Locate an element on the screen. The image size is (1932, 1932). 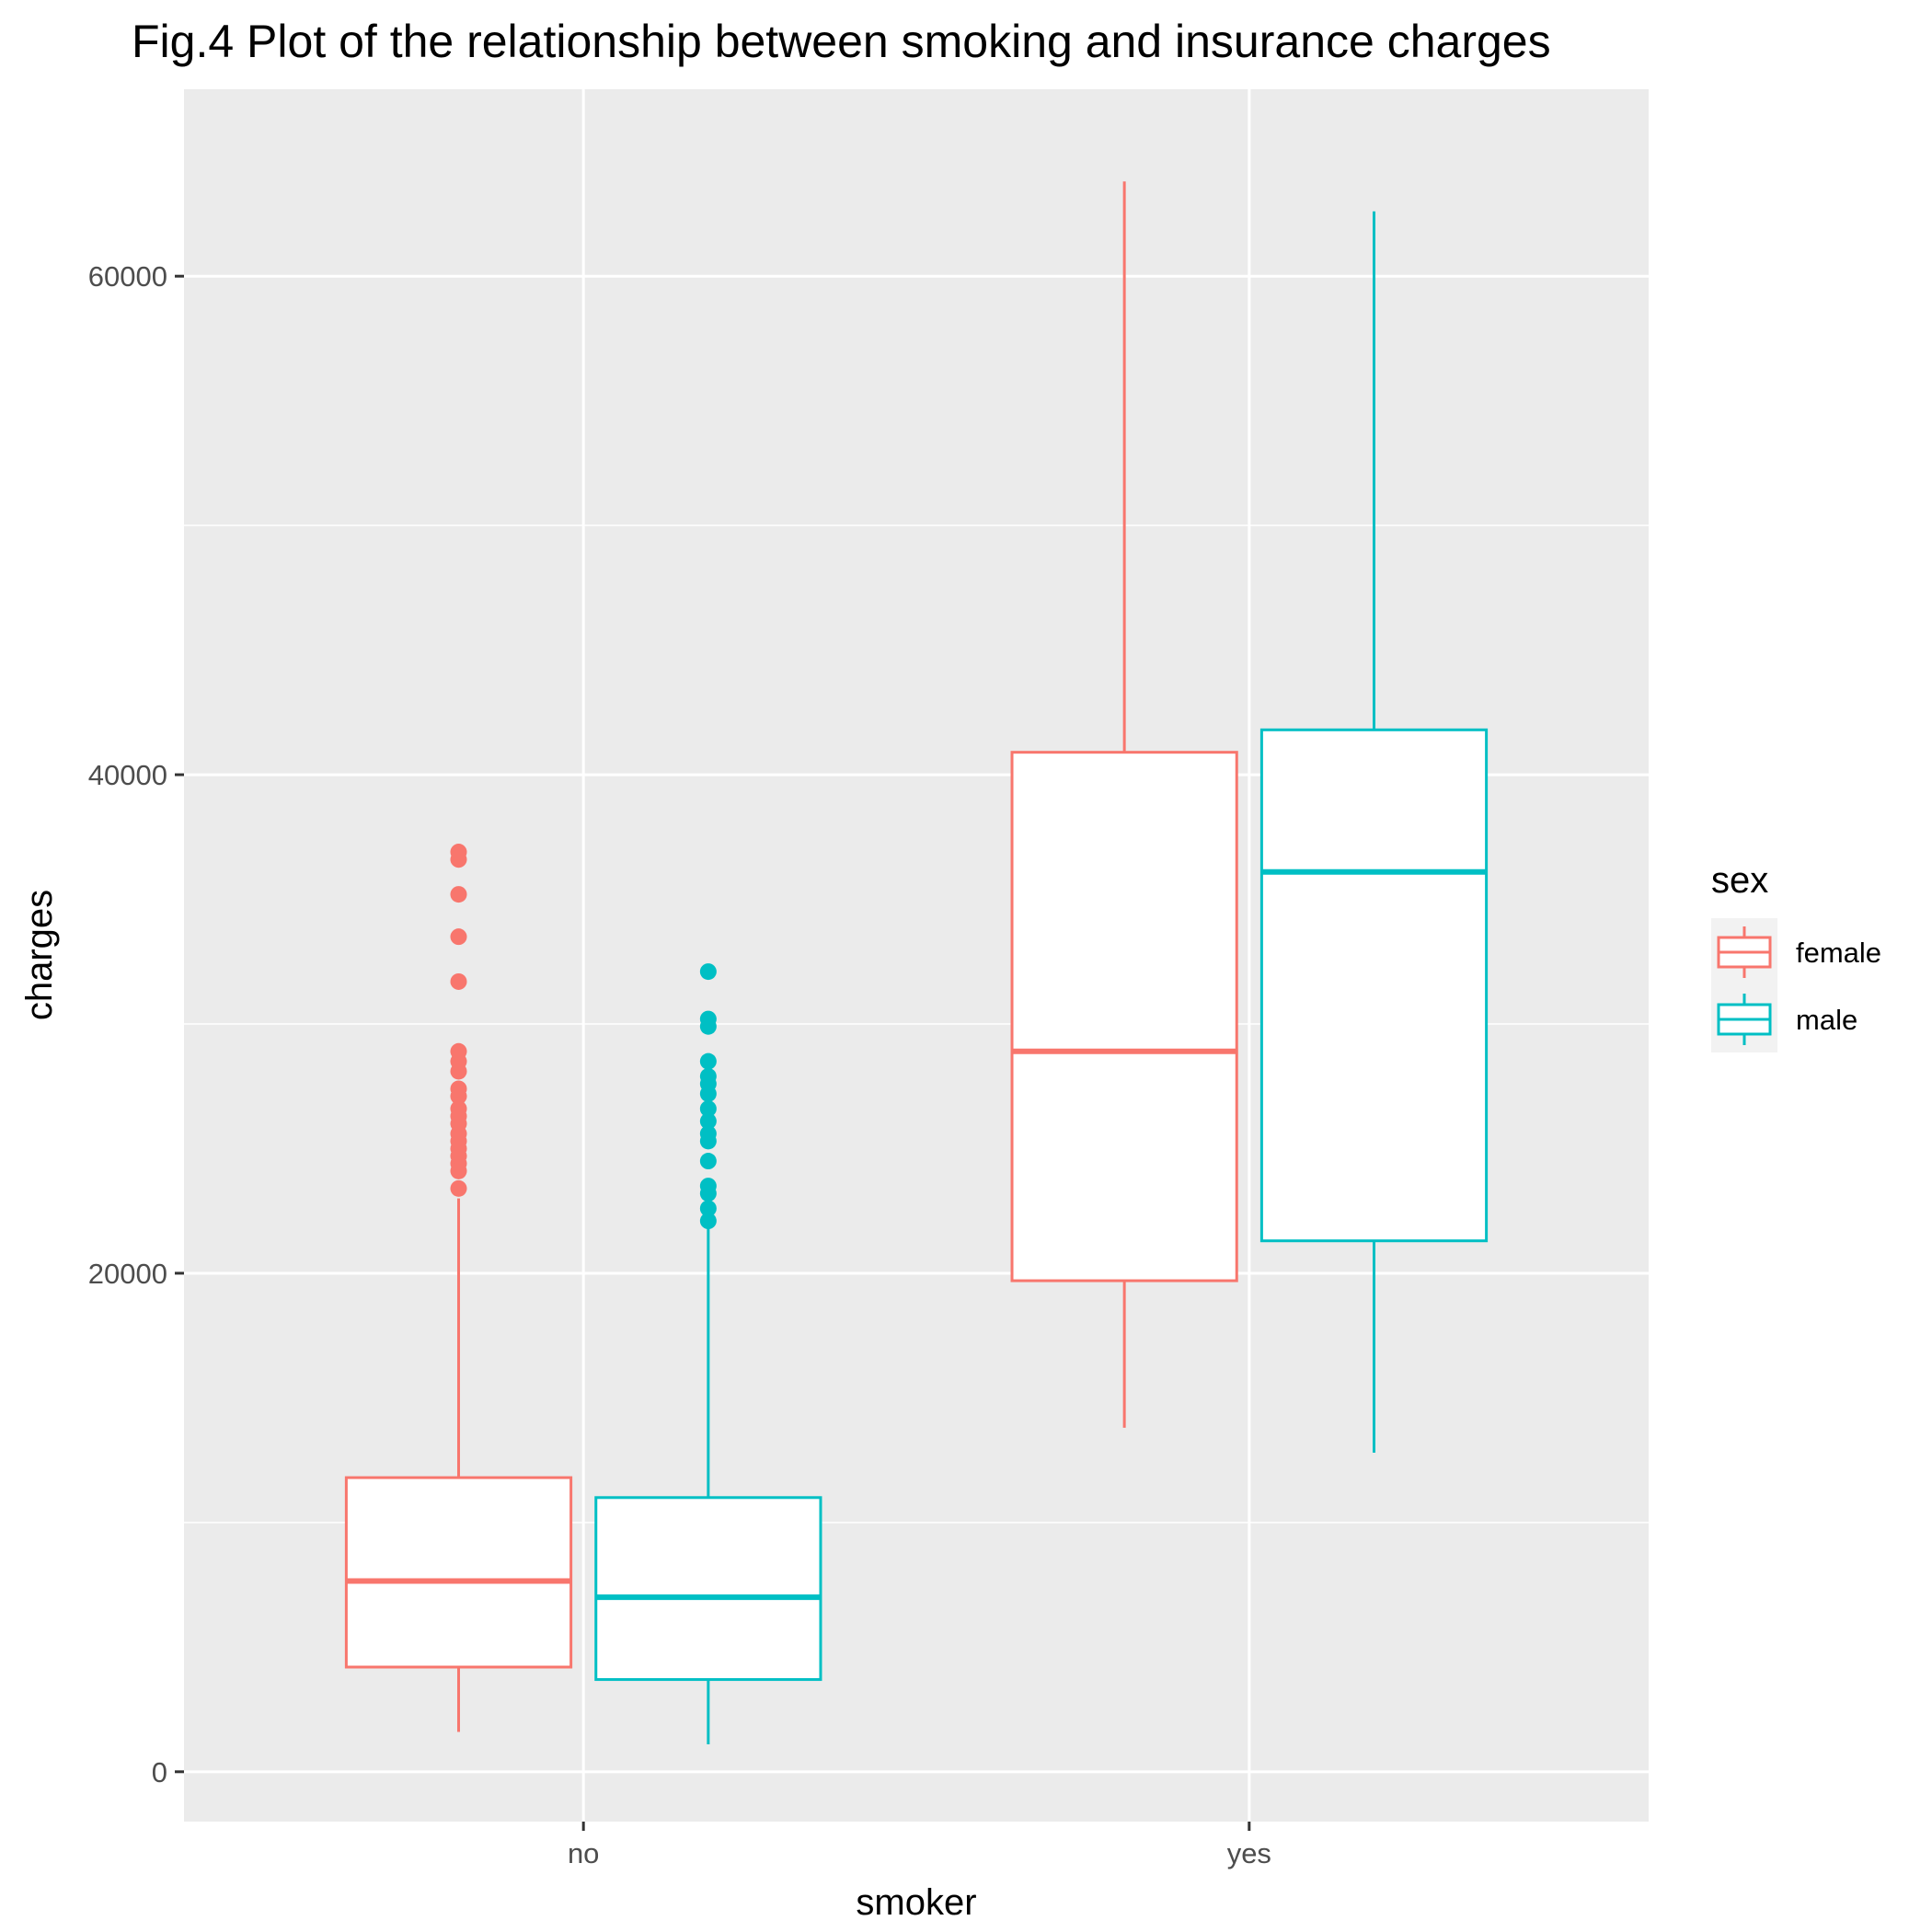
y-axis-title: charges is located at coordinates (39, 955).